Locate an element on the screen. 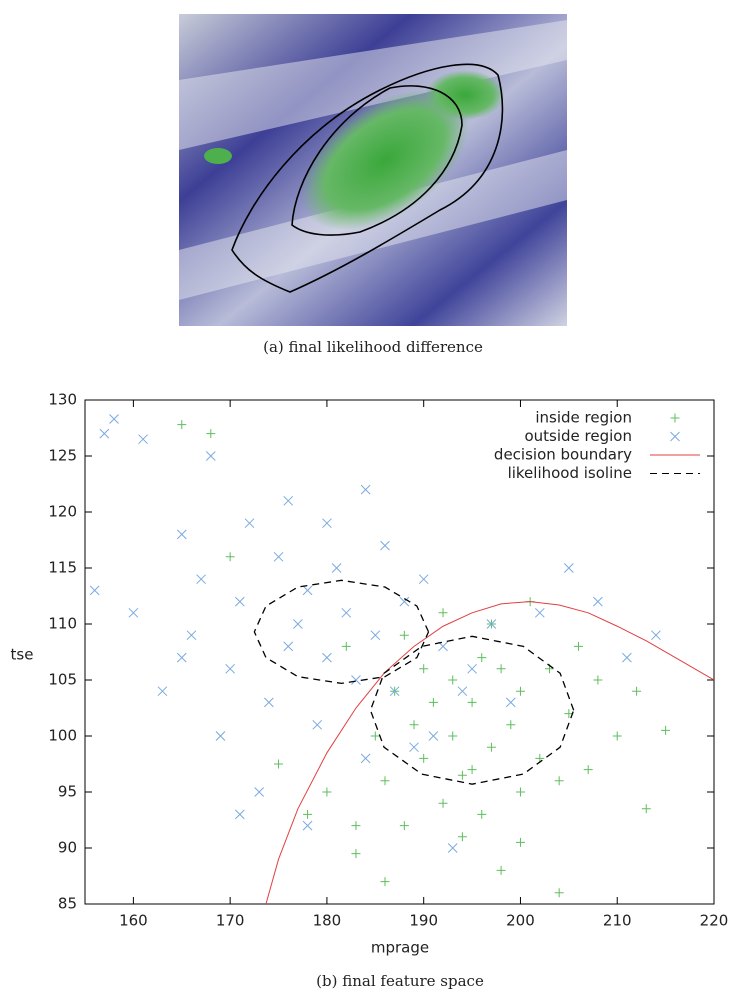 Image resolution: width=742 pixels, height=1004 pixels. x-axis-label: mprage is located at coordinates (400, 948).